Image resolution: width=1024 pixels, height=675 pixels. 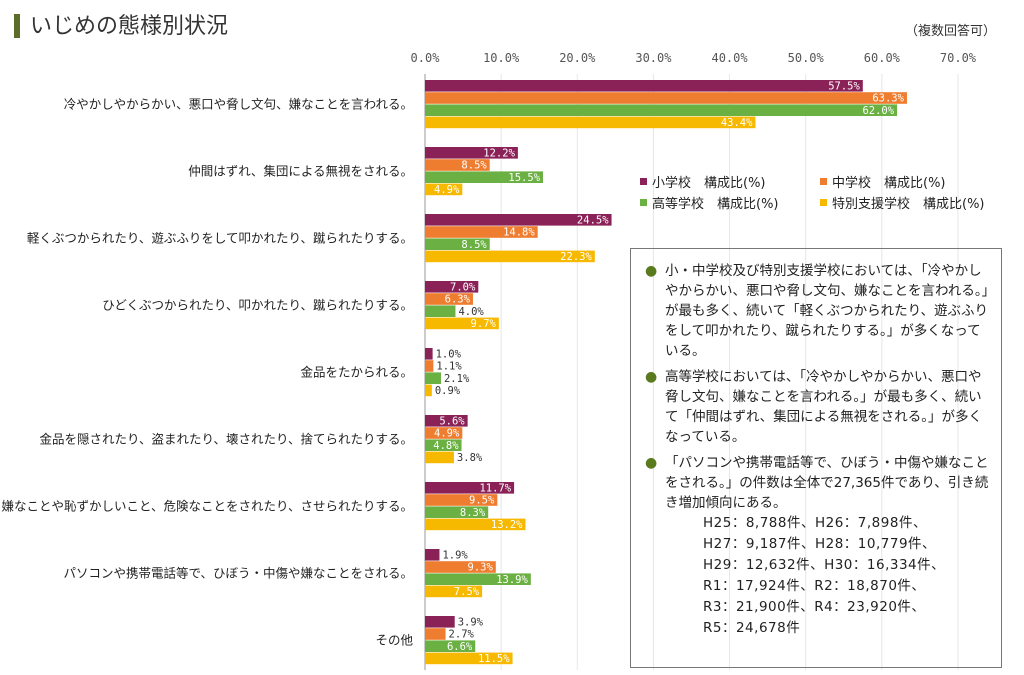 I want to click on data-label: 11.7%, so click(x=495, y=488).